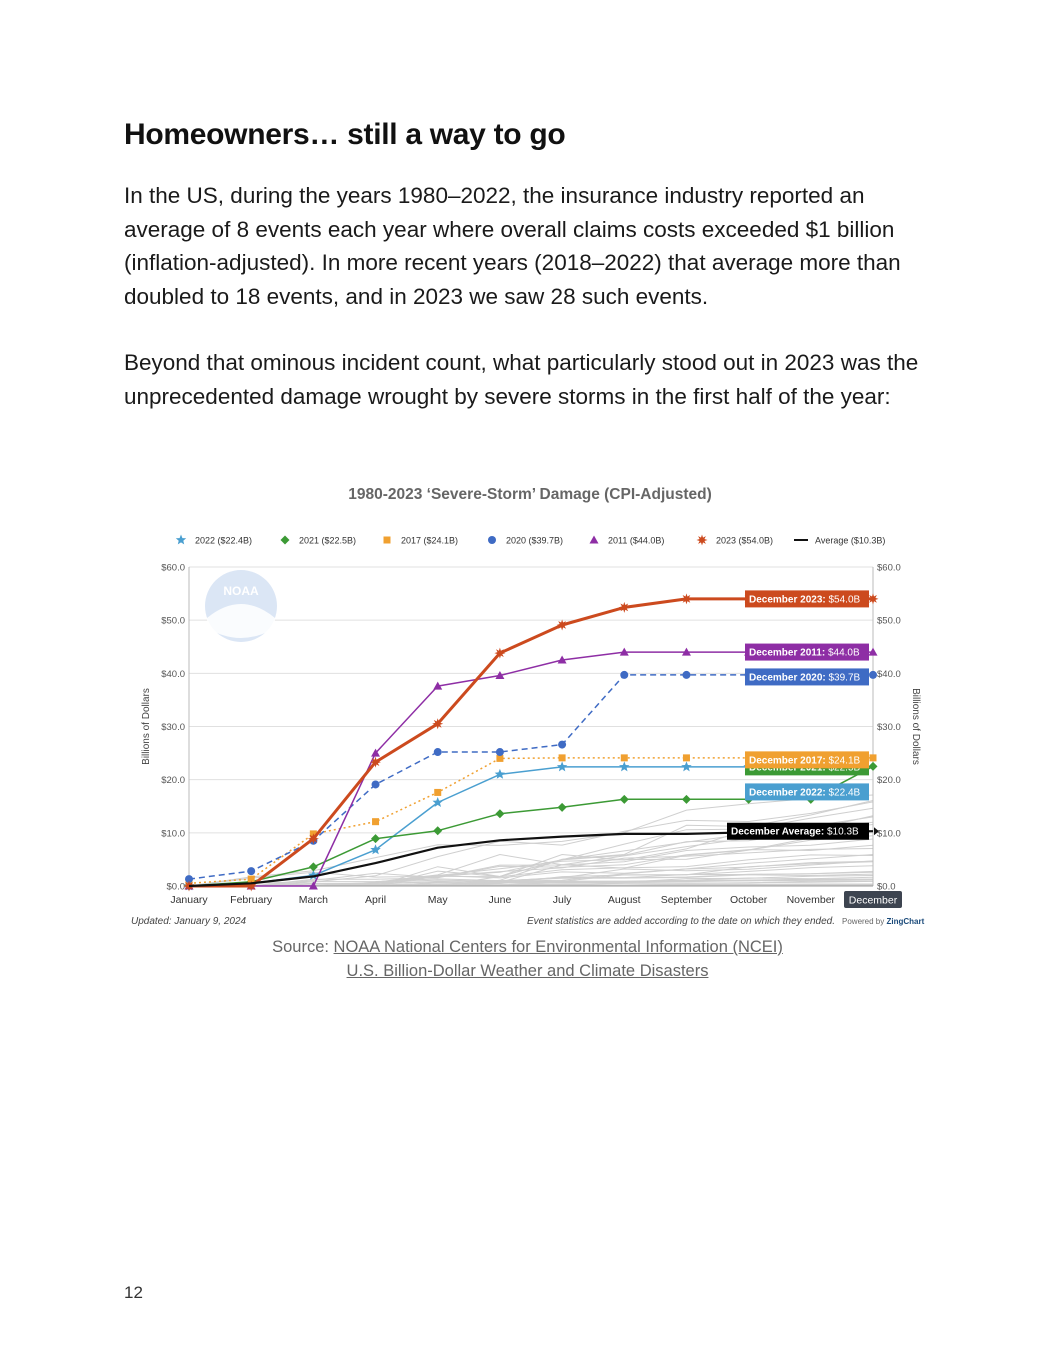 The image size is (1055, 1365). What do you see at coordinates (251, 900) in the screenshot?
I see `x-tick-label: February` at bounding box center [251, 900].